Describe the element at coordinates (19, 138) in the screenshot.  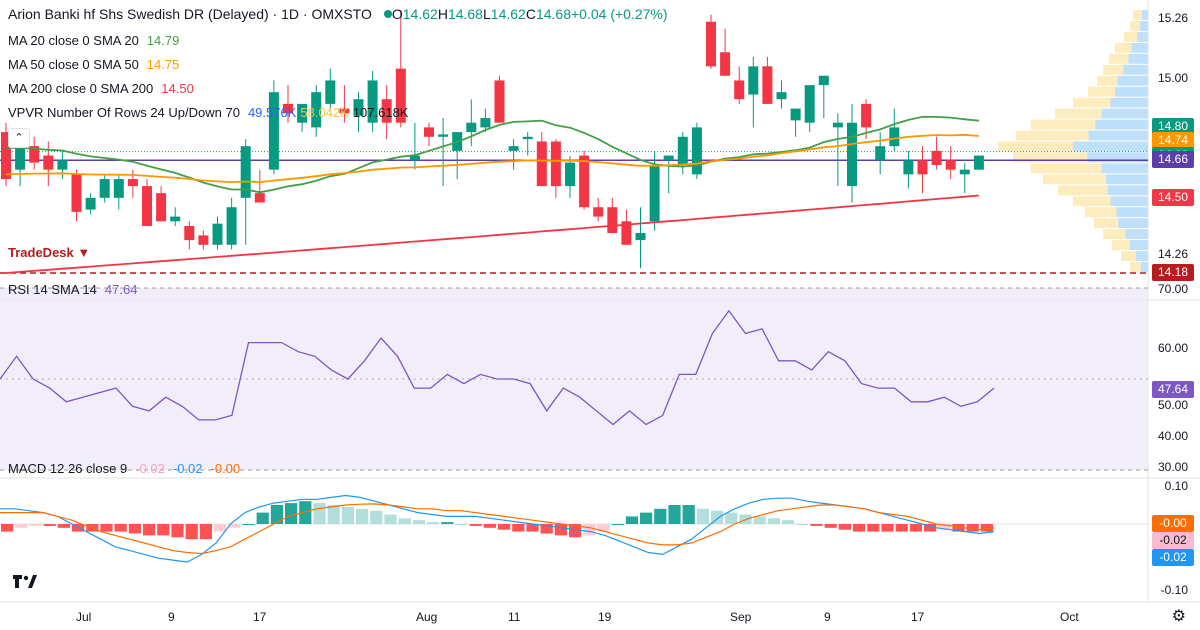
I see `collapse-legend-button: ⌃` at that location.